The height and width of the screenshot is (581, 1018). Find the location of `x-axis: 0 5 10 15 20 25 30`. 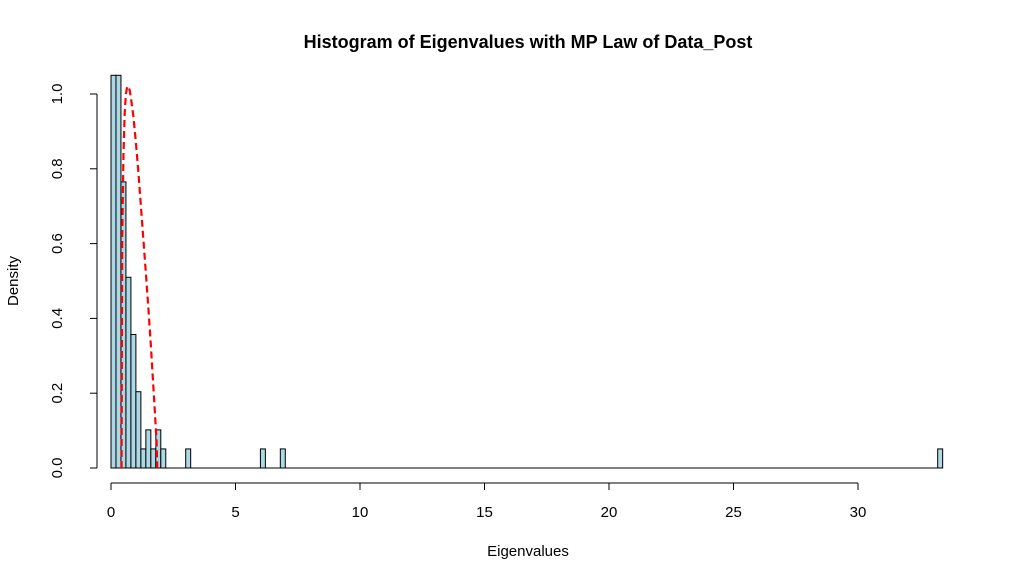

x-axis: 0 5 10 15 20 25 30 is located at coordinates (487, 501).